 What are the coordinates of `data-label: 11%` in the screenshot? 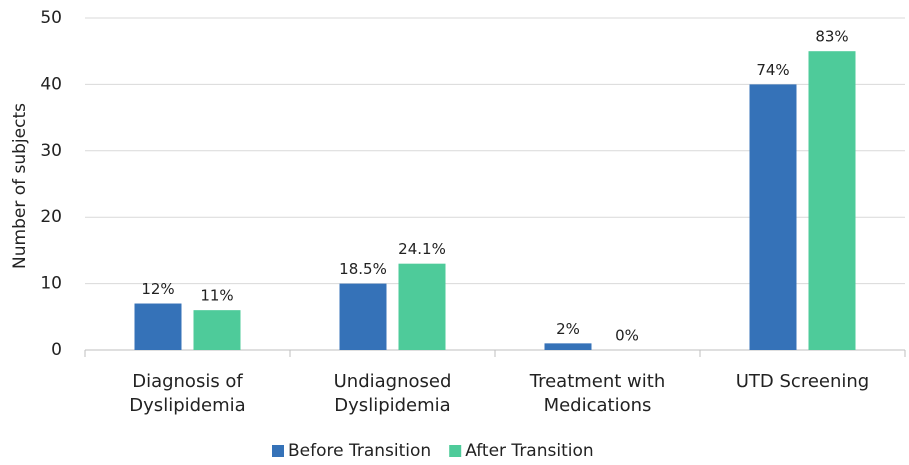 It's located at (216, 296).